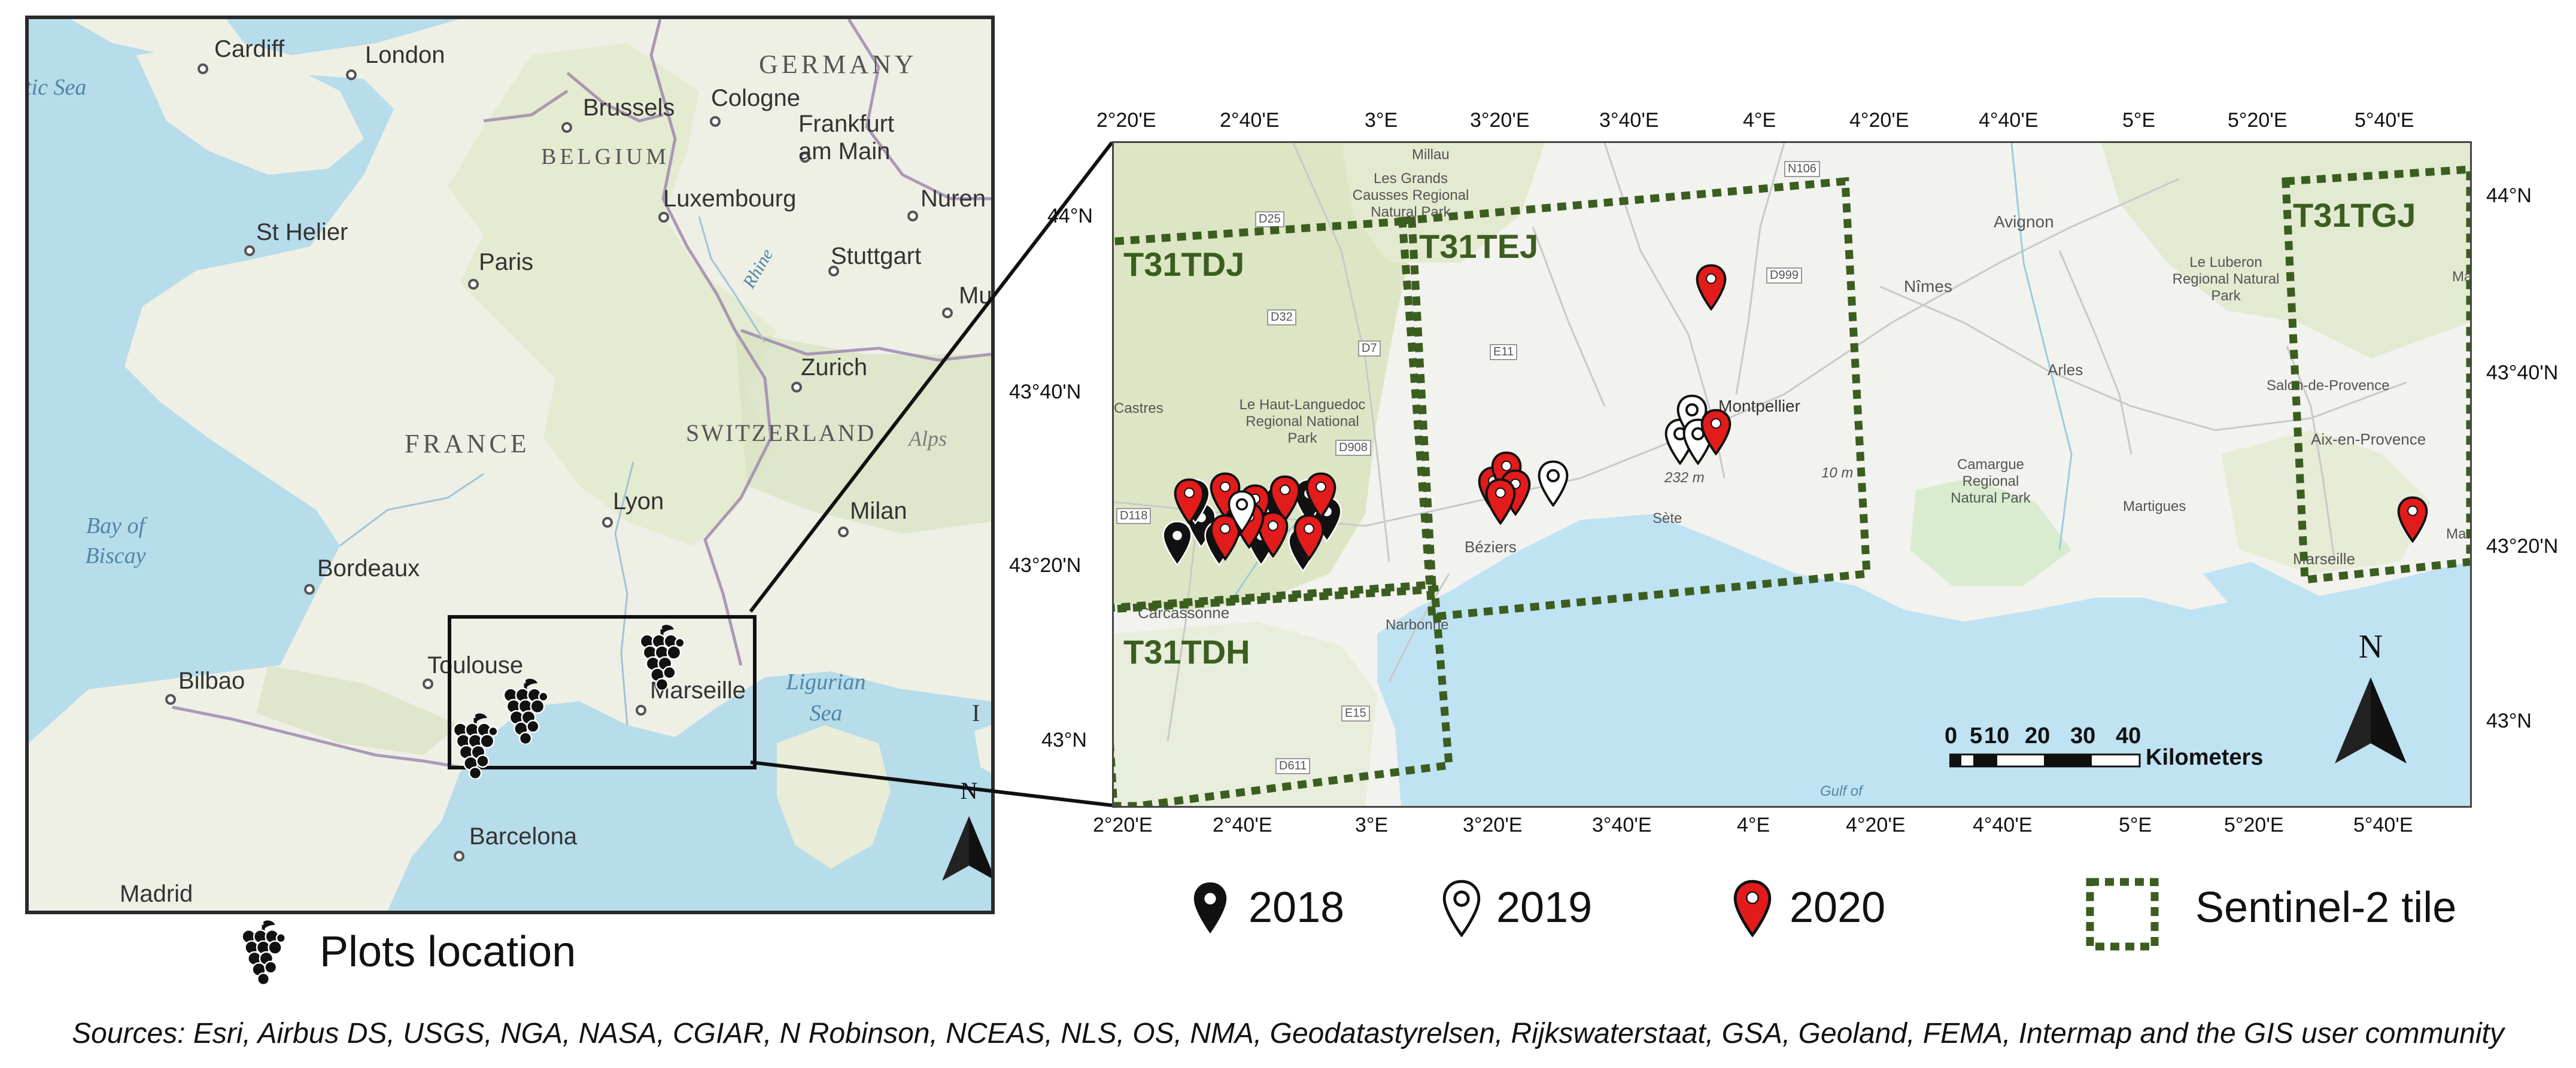 This screenshot has height=1068, width=2576. What do you see at coordinates (1784, 275) in the screenshot?
I see `road-label-d999: D999` at bounding box center [1784, 275].